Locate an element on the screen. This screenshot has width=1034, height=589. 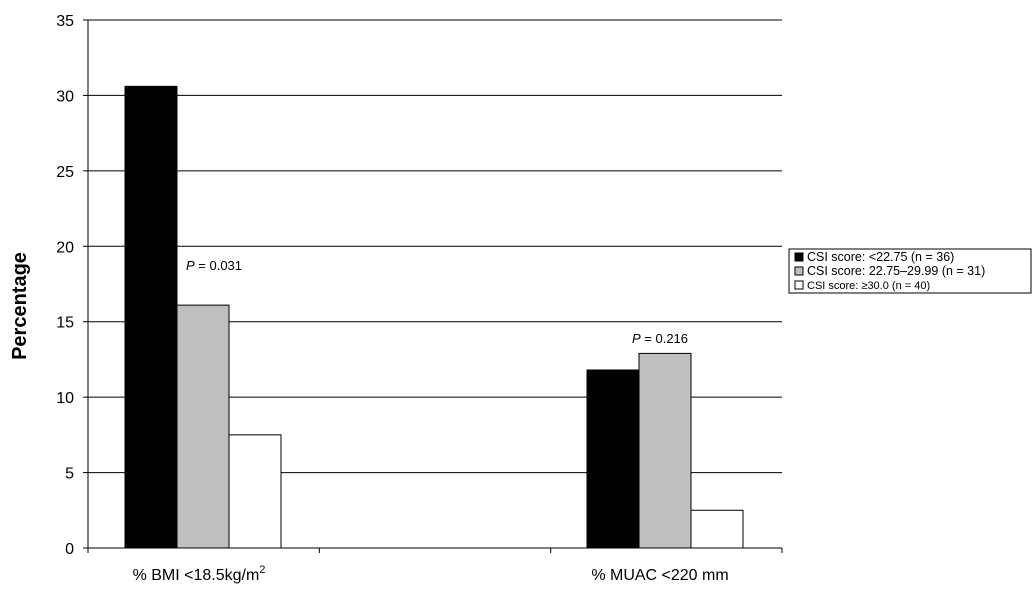
x-tick-label: % BMI <18.5kg/m2 is located at coordinates (199, 574).